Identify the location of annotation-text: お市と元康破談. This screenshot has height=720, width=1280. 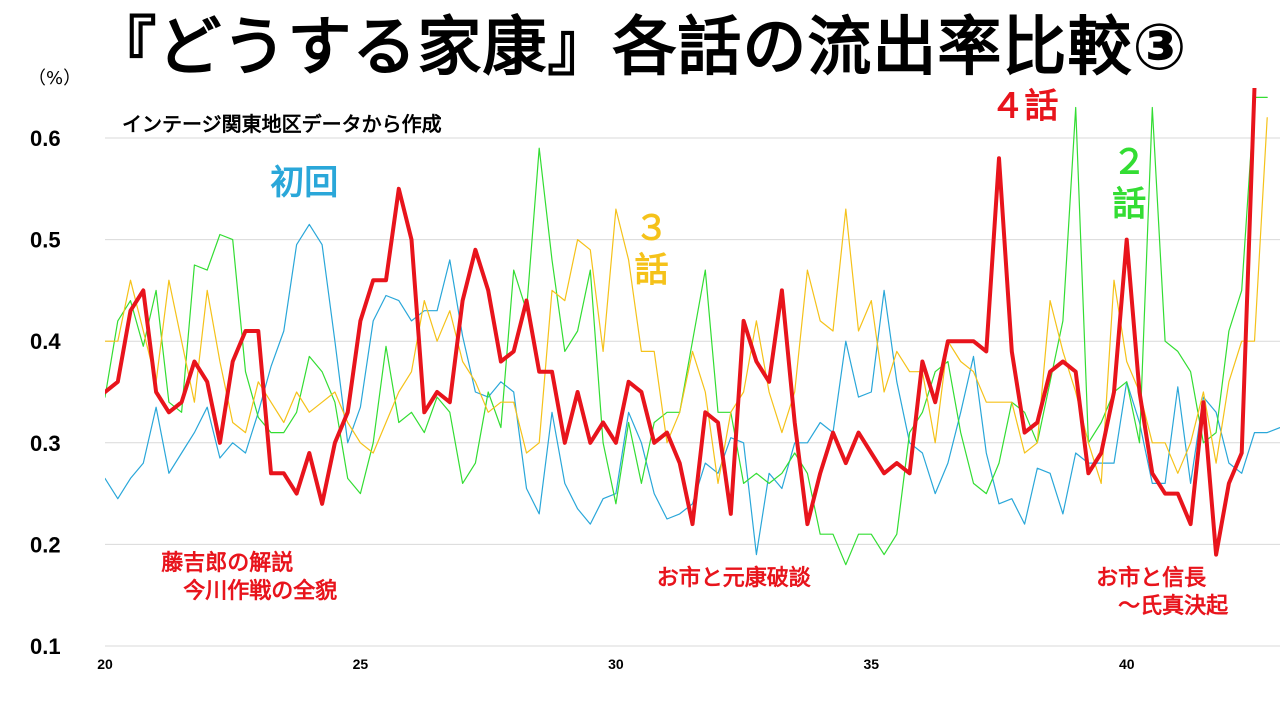
(734, 578).